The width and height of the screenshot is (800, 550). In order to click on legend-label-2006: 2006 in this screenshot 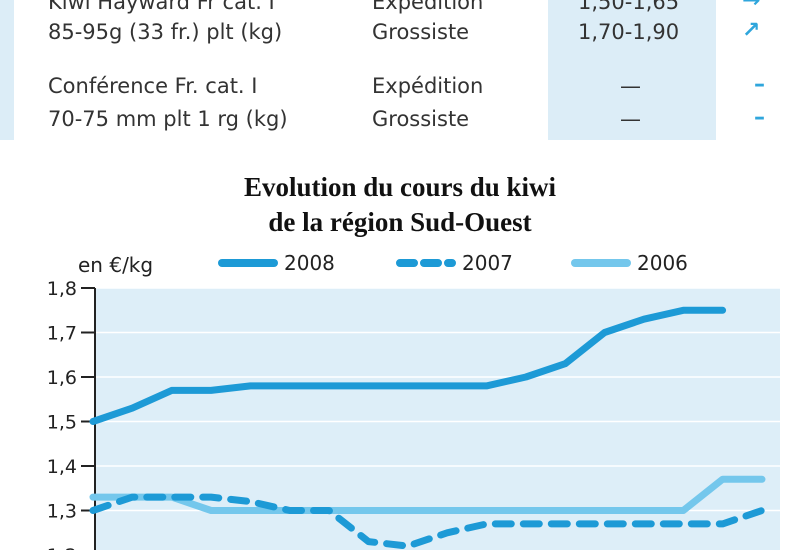, I will do `click(662, 263)`.